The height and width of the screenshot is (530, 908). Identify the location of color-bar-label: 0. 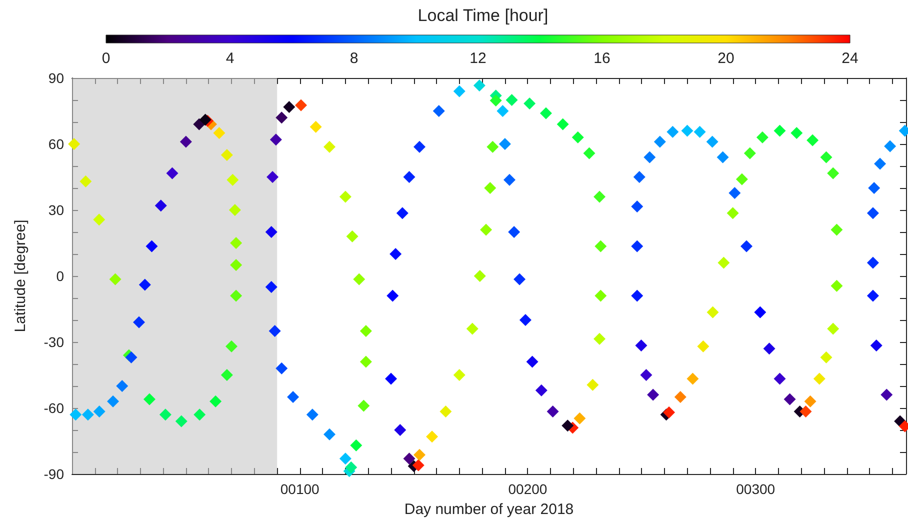
(106, 58).